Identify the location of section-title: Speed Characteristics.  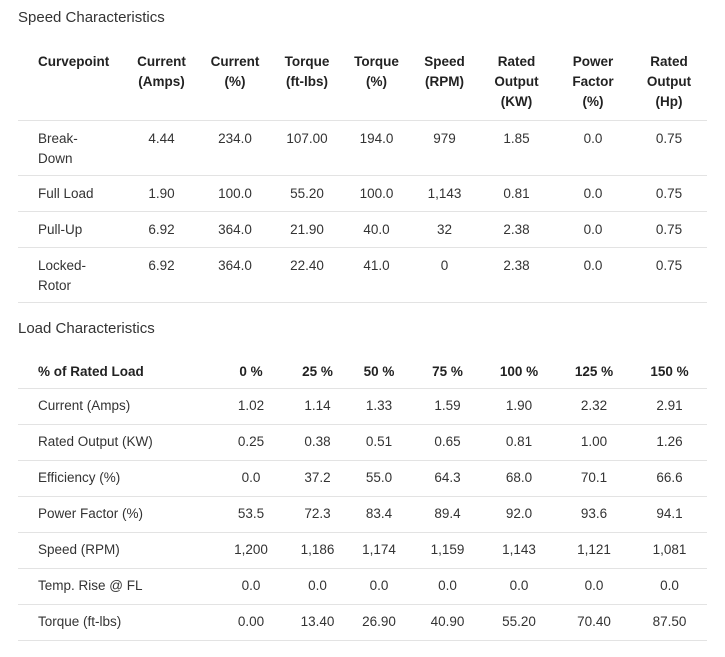
(91, 17).